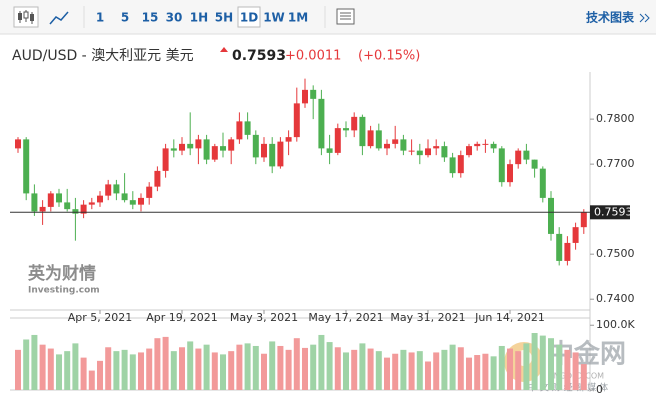 Image resolution: width=656 pixels, height=408 pixels. Describe the element at coordinates (174, 18) in the screenshot. I see `interval-button: 30` at that location.